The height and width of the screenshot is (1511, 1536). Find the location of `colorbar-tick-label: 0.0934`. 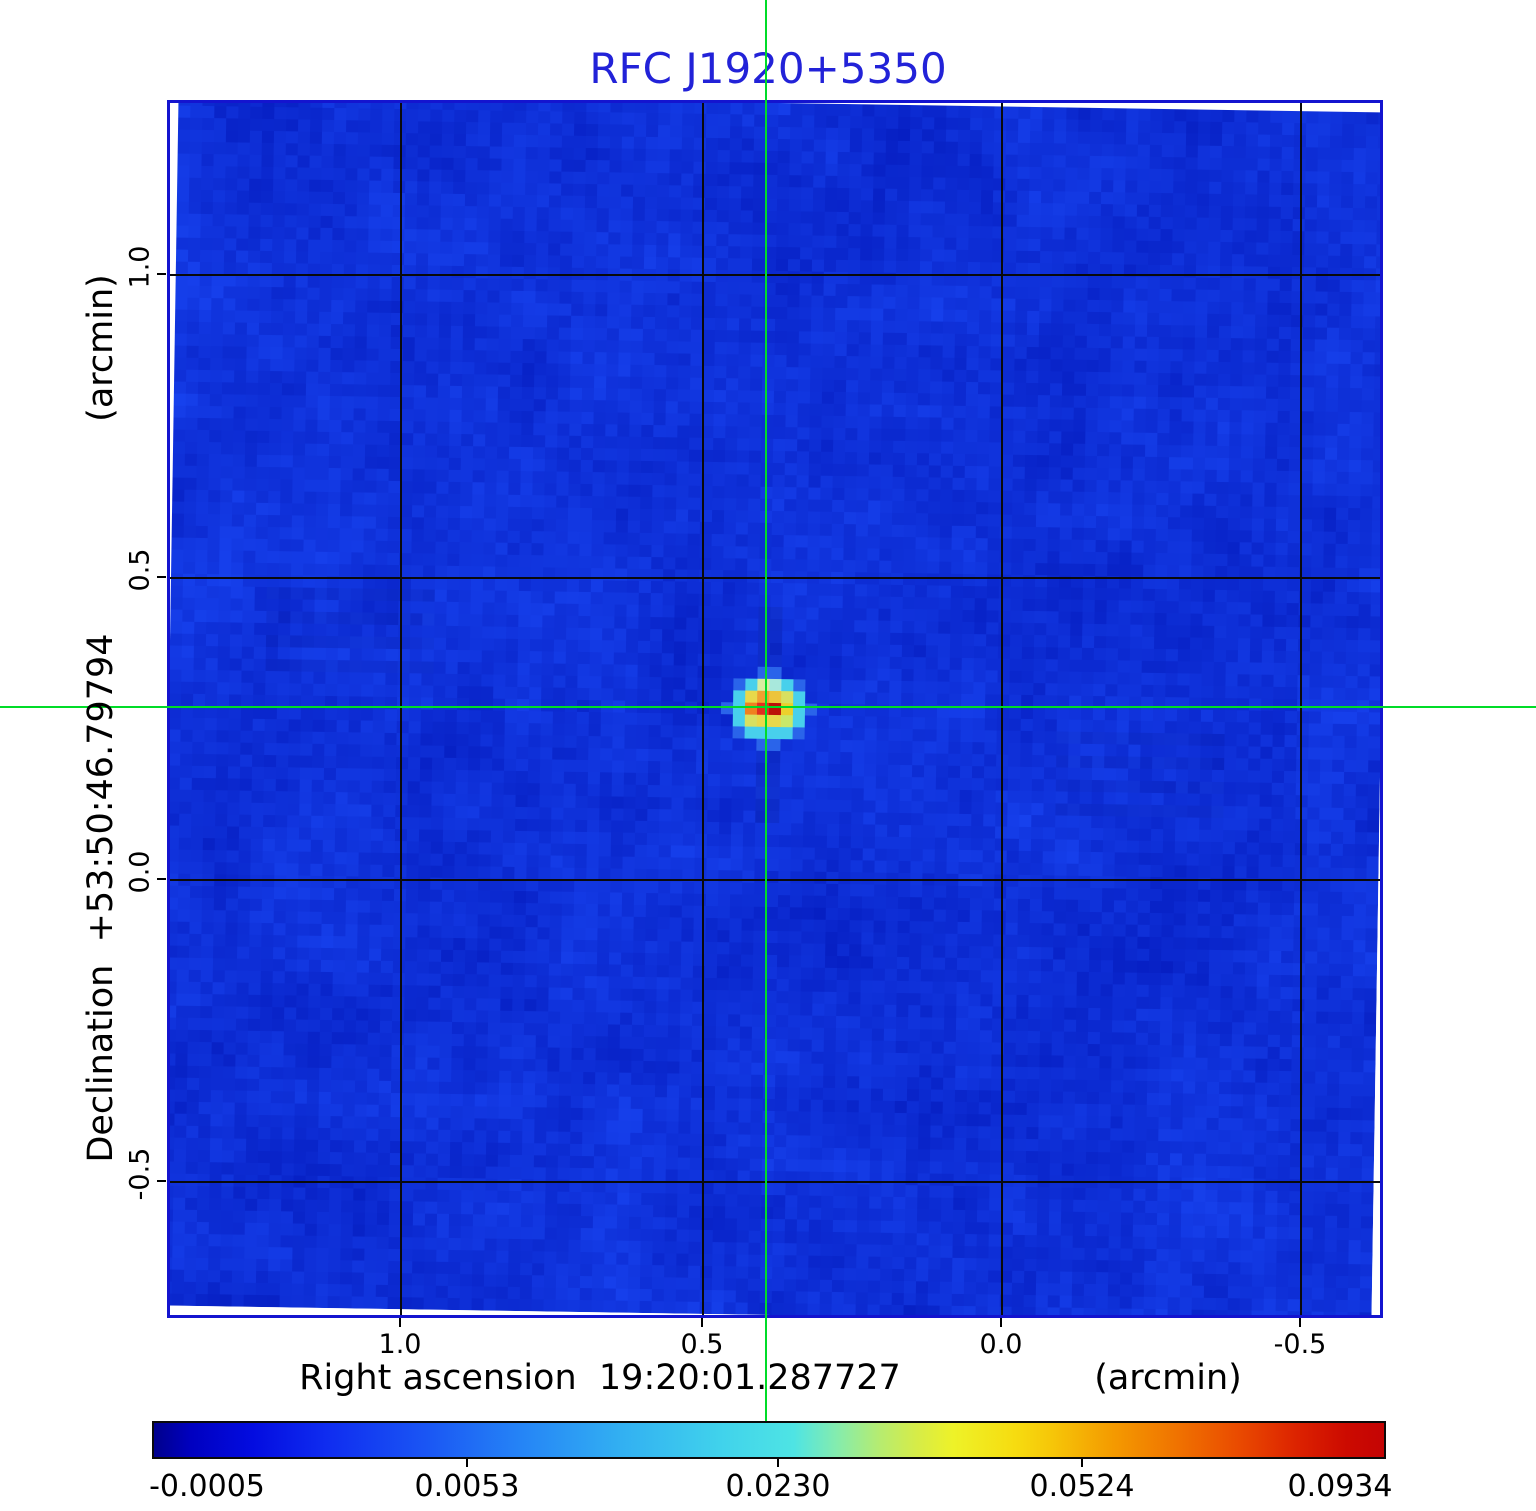

colorbar-tick-label: 0.0934 is located at coordinates (1340, 1486).